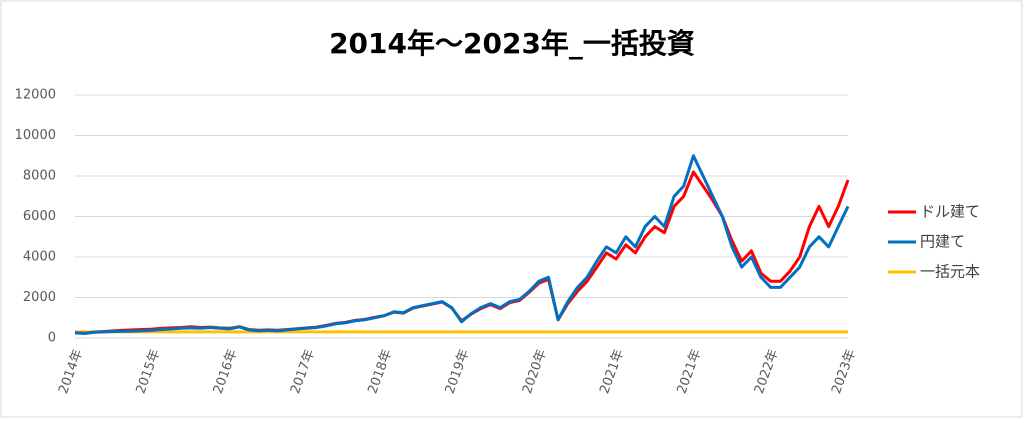 The height and width of the screenshot is (423, 1024). Describe the element at coordinates (950, 212) in the screenshot. I see `legend-label: ドル建て` at that location.